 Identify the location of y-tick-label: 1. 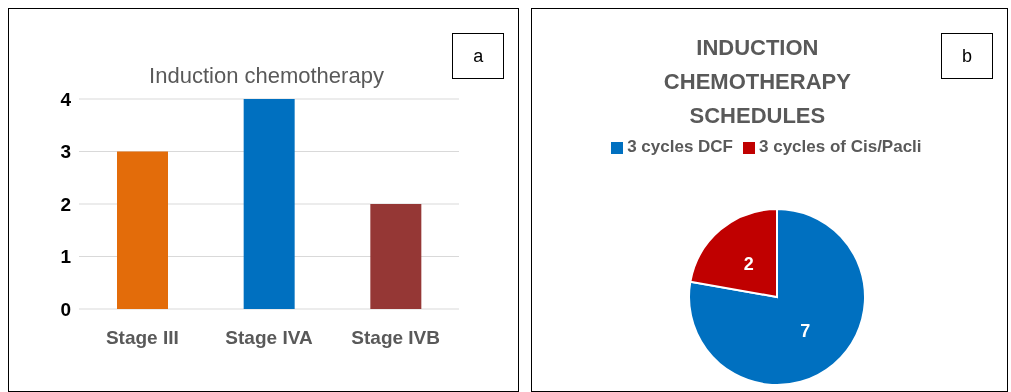
(66, 257).